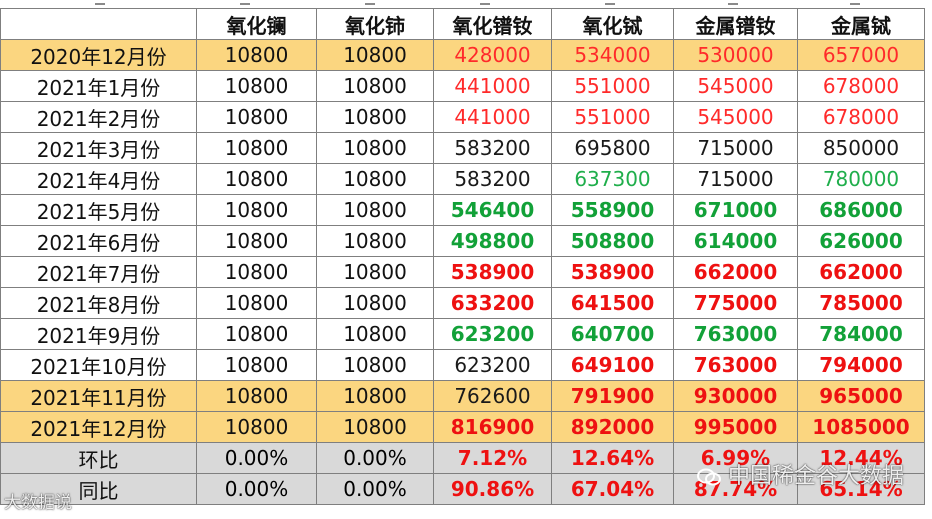  Describe the element at coordinates (861, 24) in the screenshot. I see `column-header: 金属铽` at that location.